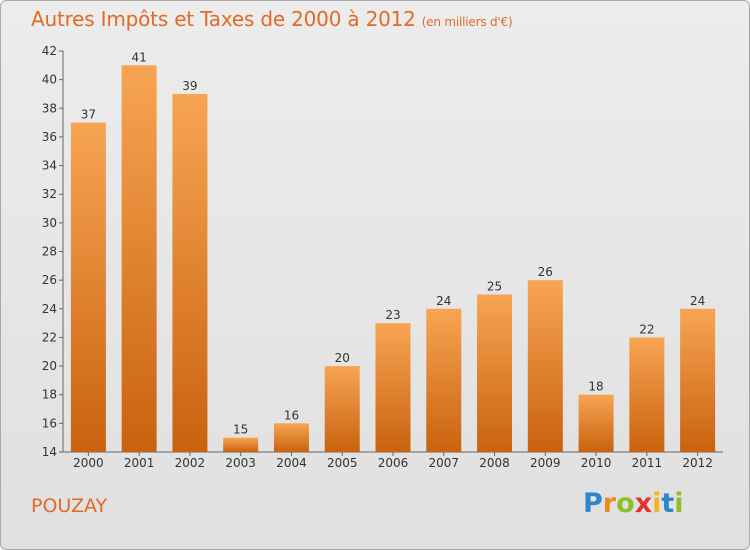 This screenshot has height=550, width=750. What do you see at coordinates (88, 287) in the screenshot?
I see `bar-2000` at bounding box center [88, 287].